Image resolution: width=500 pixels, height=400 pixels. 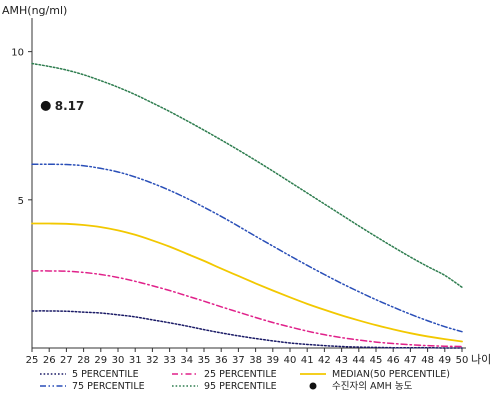 What do you see at coordinates (108, 386) in the screenshot?
I see `legend-label: 75 PERCENTILE` at bounding box center [108, 386].